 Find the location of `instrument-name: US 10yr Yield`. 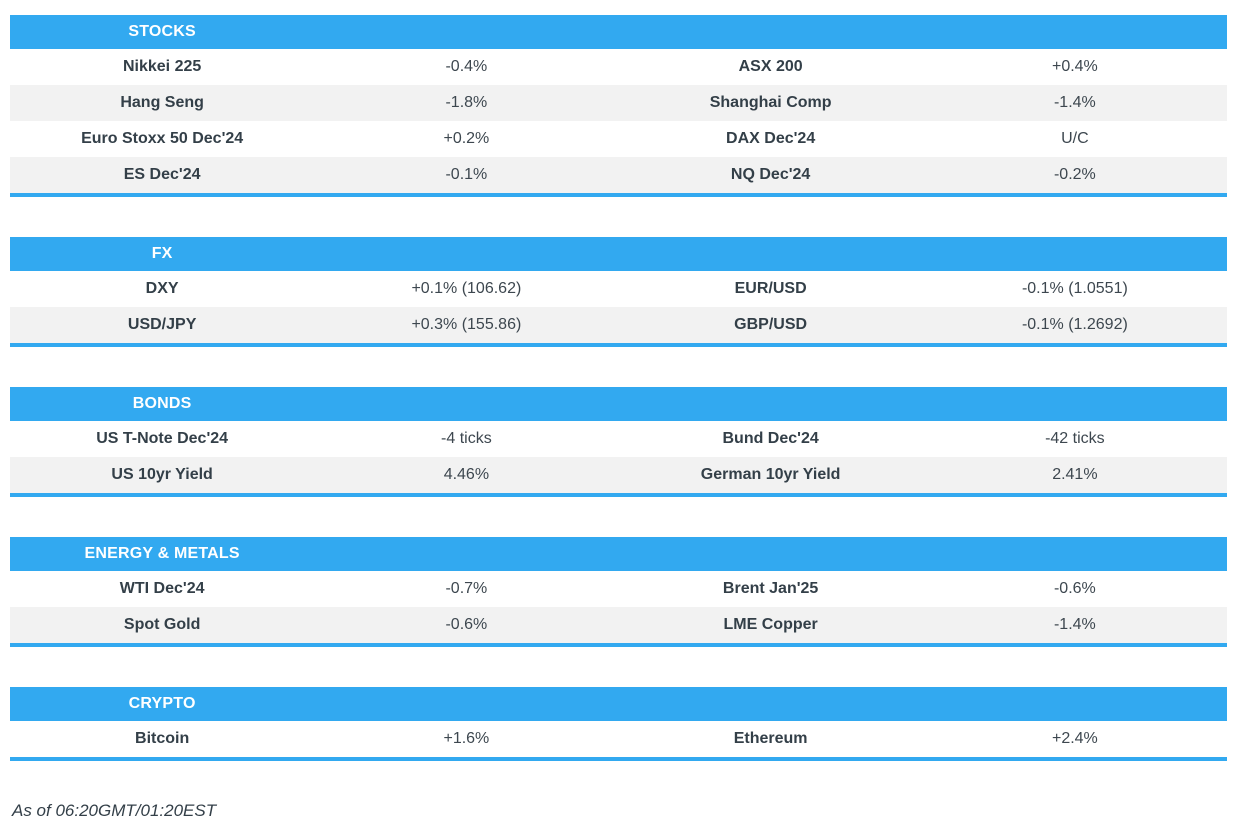

instrument-name: US 10yr Yield is located at coordinates (162, 474).